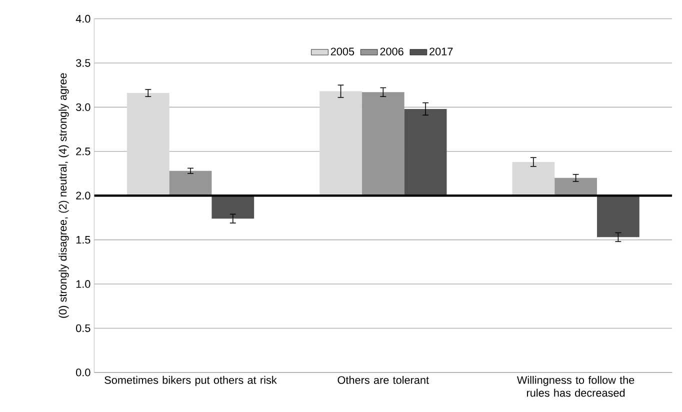 This screenshot has height=412, width=682. What do you see at coordinates (392, 52) in the screenshot?
I see `legend-label: 2006` at bounding box center [392, 52].